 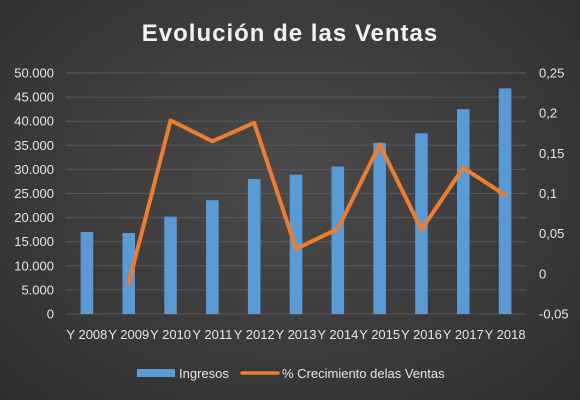 What do you see at coordinates (551, 73) in the screenshot?
I see `y-right-tick-label: 0,25` at bounding box center [551, 73].